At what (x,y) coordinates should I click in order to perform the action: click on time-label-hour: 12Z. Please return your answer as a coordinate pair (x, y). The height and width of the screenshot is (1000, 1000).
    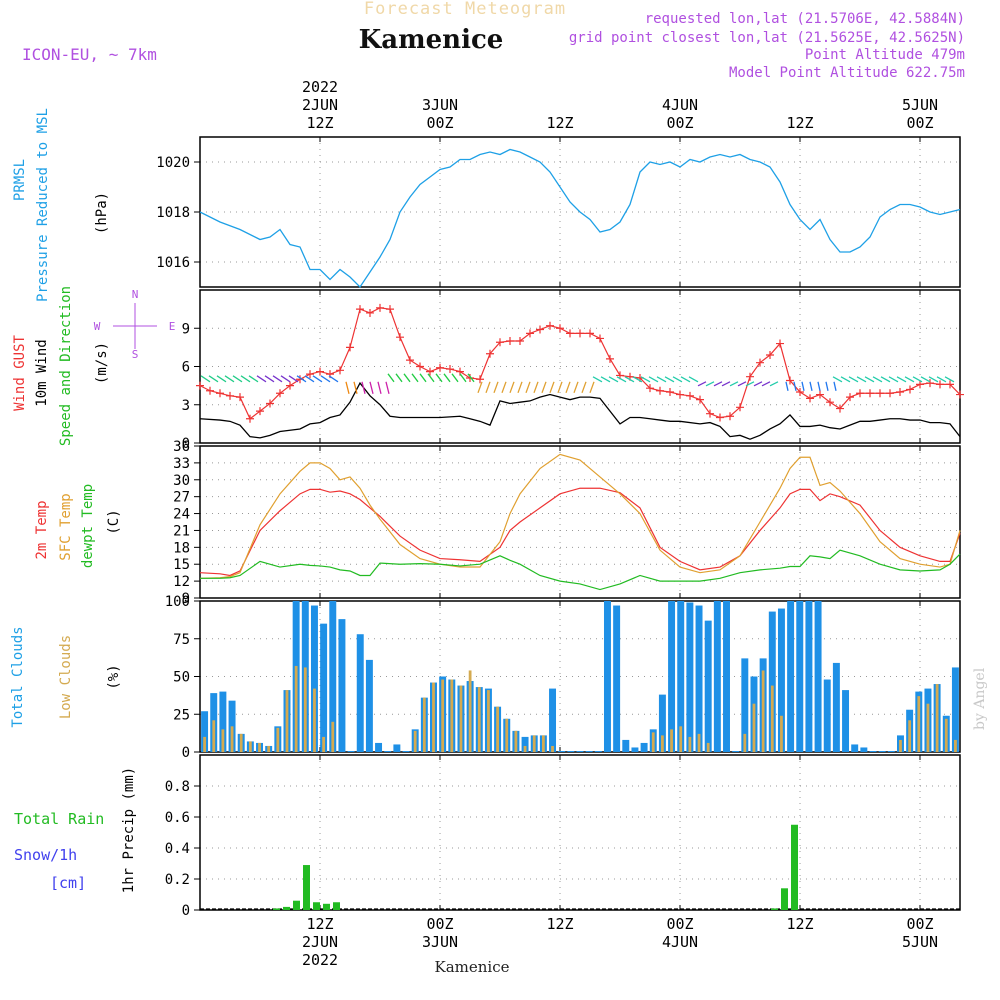
    Looking at the image, I should click on (319, 924).